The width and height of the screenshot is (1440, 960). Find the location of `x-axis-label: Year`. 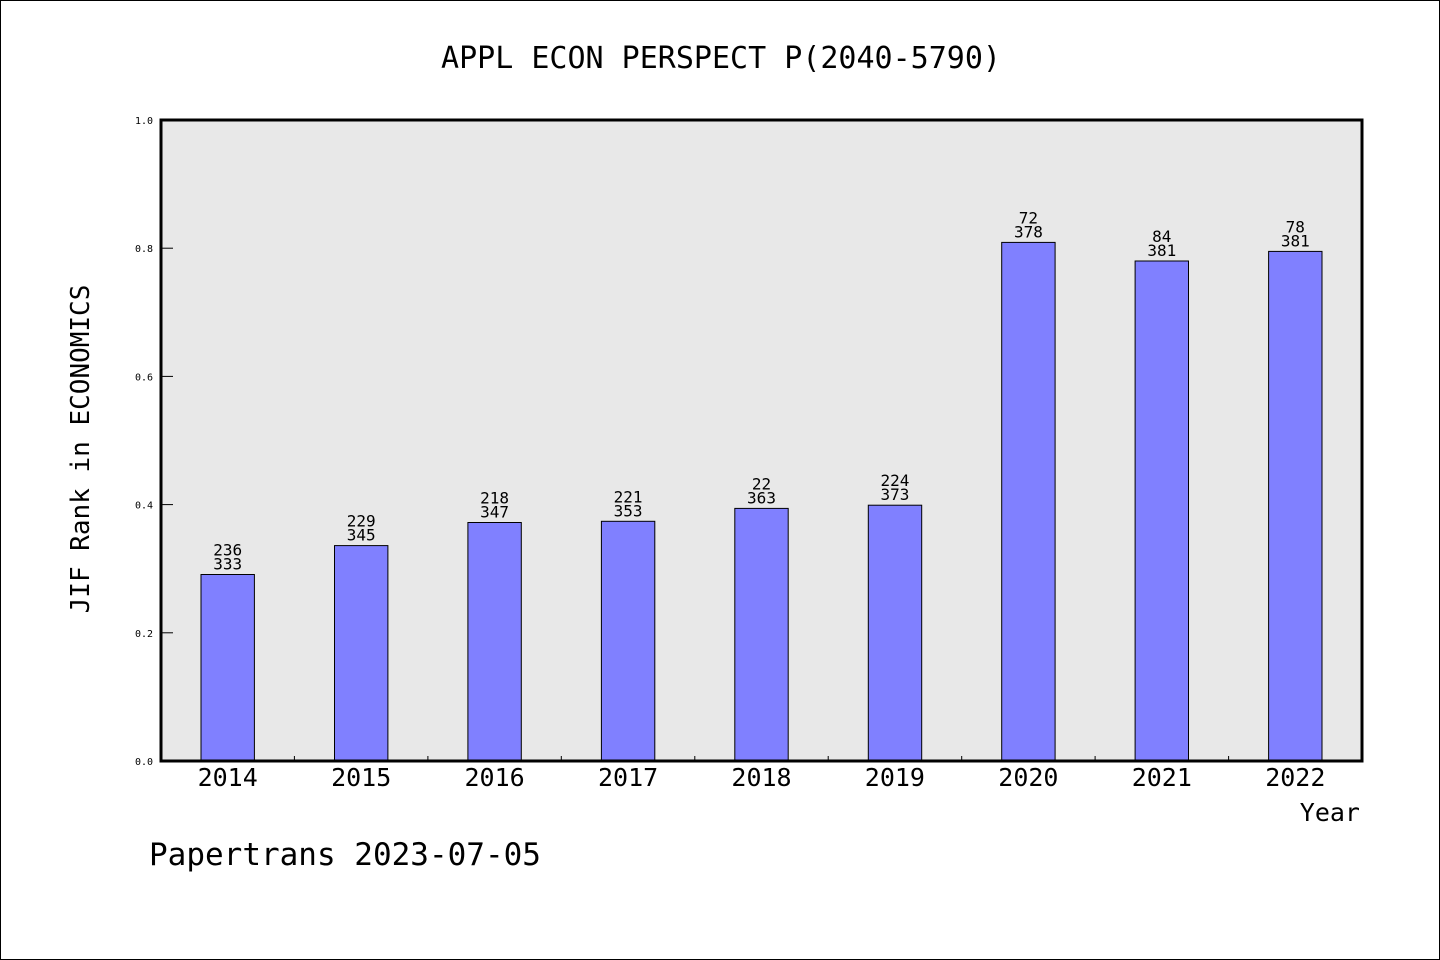

x-axis-label: Year is located at coordinates (1330, 812).